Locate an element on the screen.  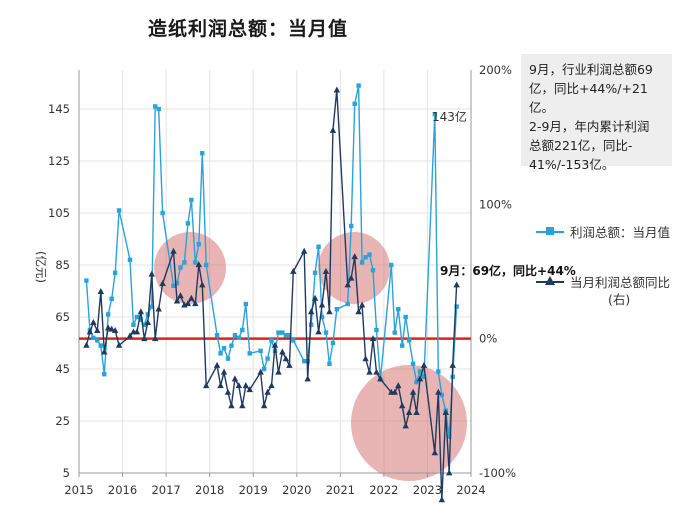
x-tick-label: 2018 is located at coordinates (209, 490).